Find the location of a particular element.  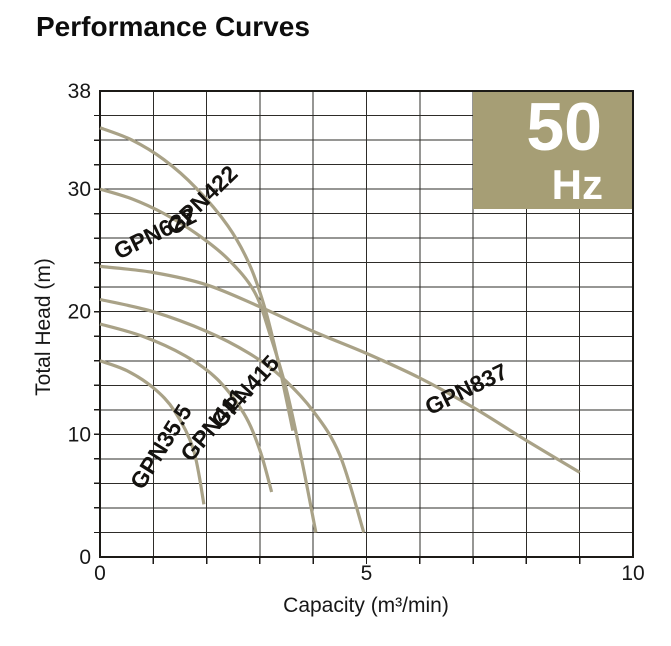

curve-GPN411 is located at coordinates (186, 407).